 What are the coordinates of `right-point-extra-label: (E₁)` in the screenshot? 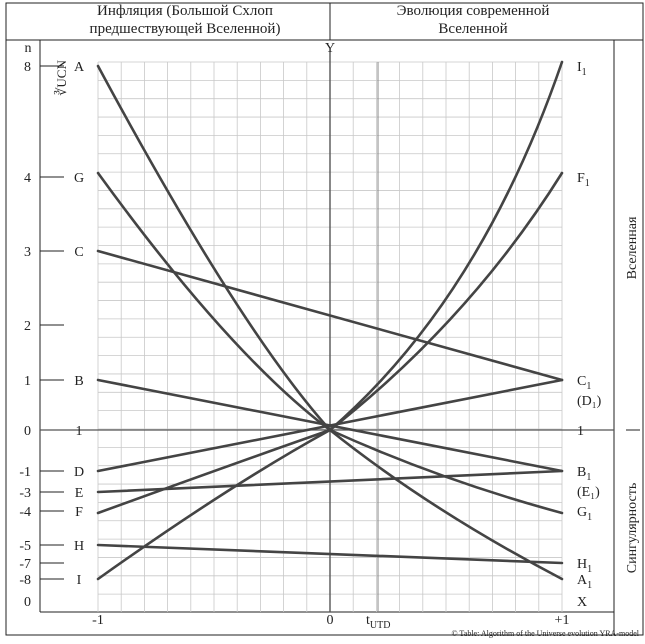 It's located at (588, 492).